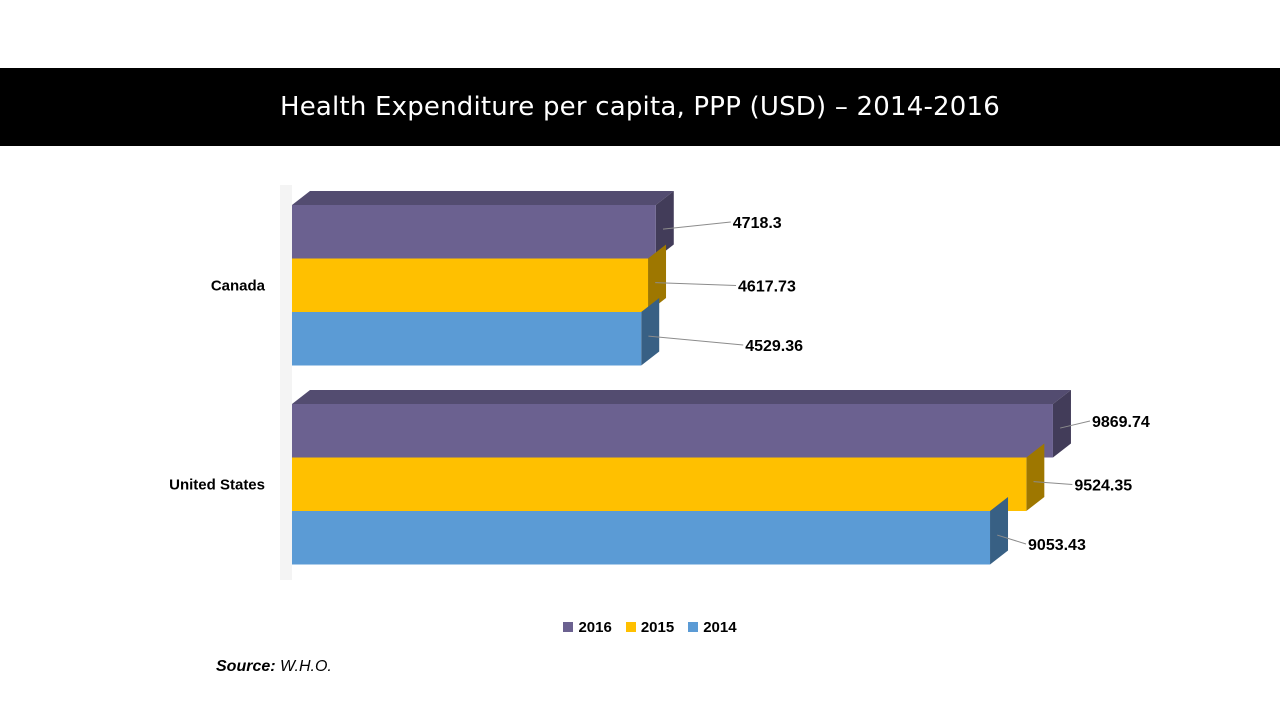 The image size is (1280, 720). What do you see at coordinates (595, 627) in the screenshot?
I see `legend-label-2016: 2016` at bounding box center [595, 627].